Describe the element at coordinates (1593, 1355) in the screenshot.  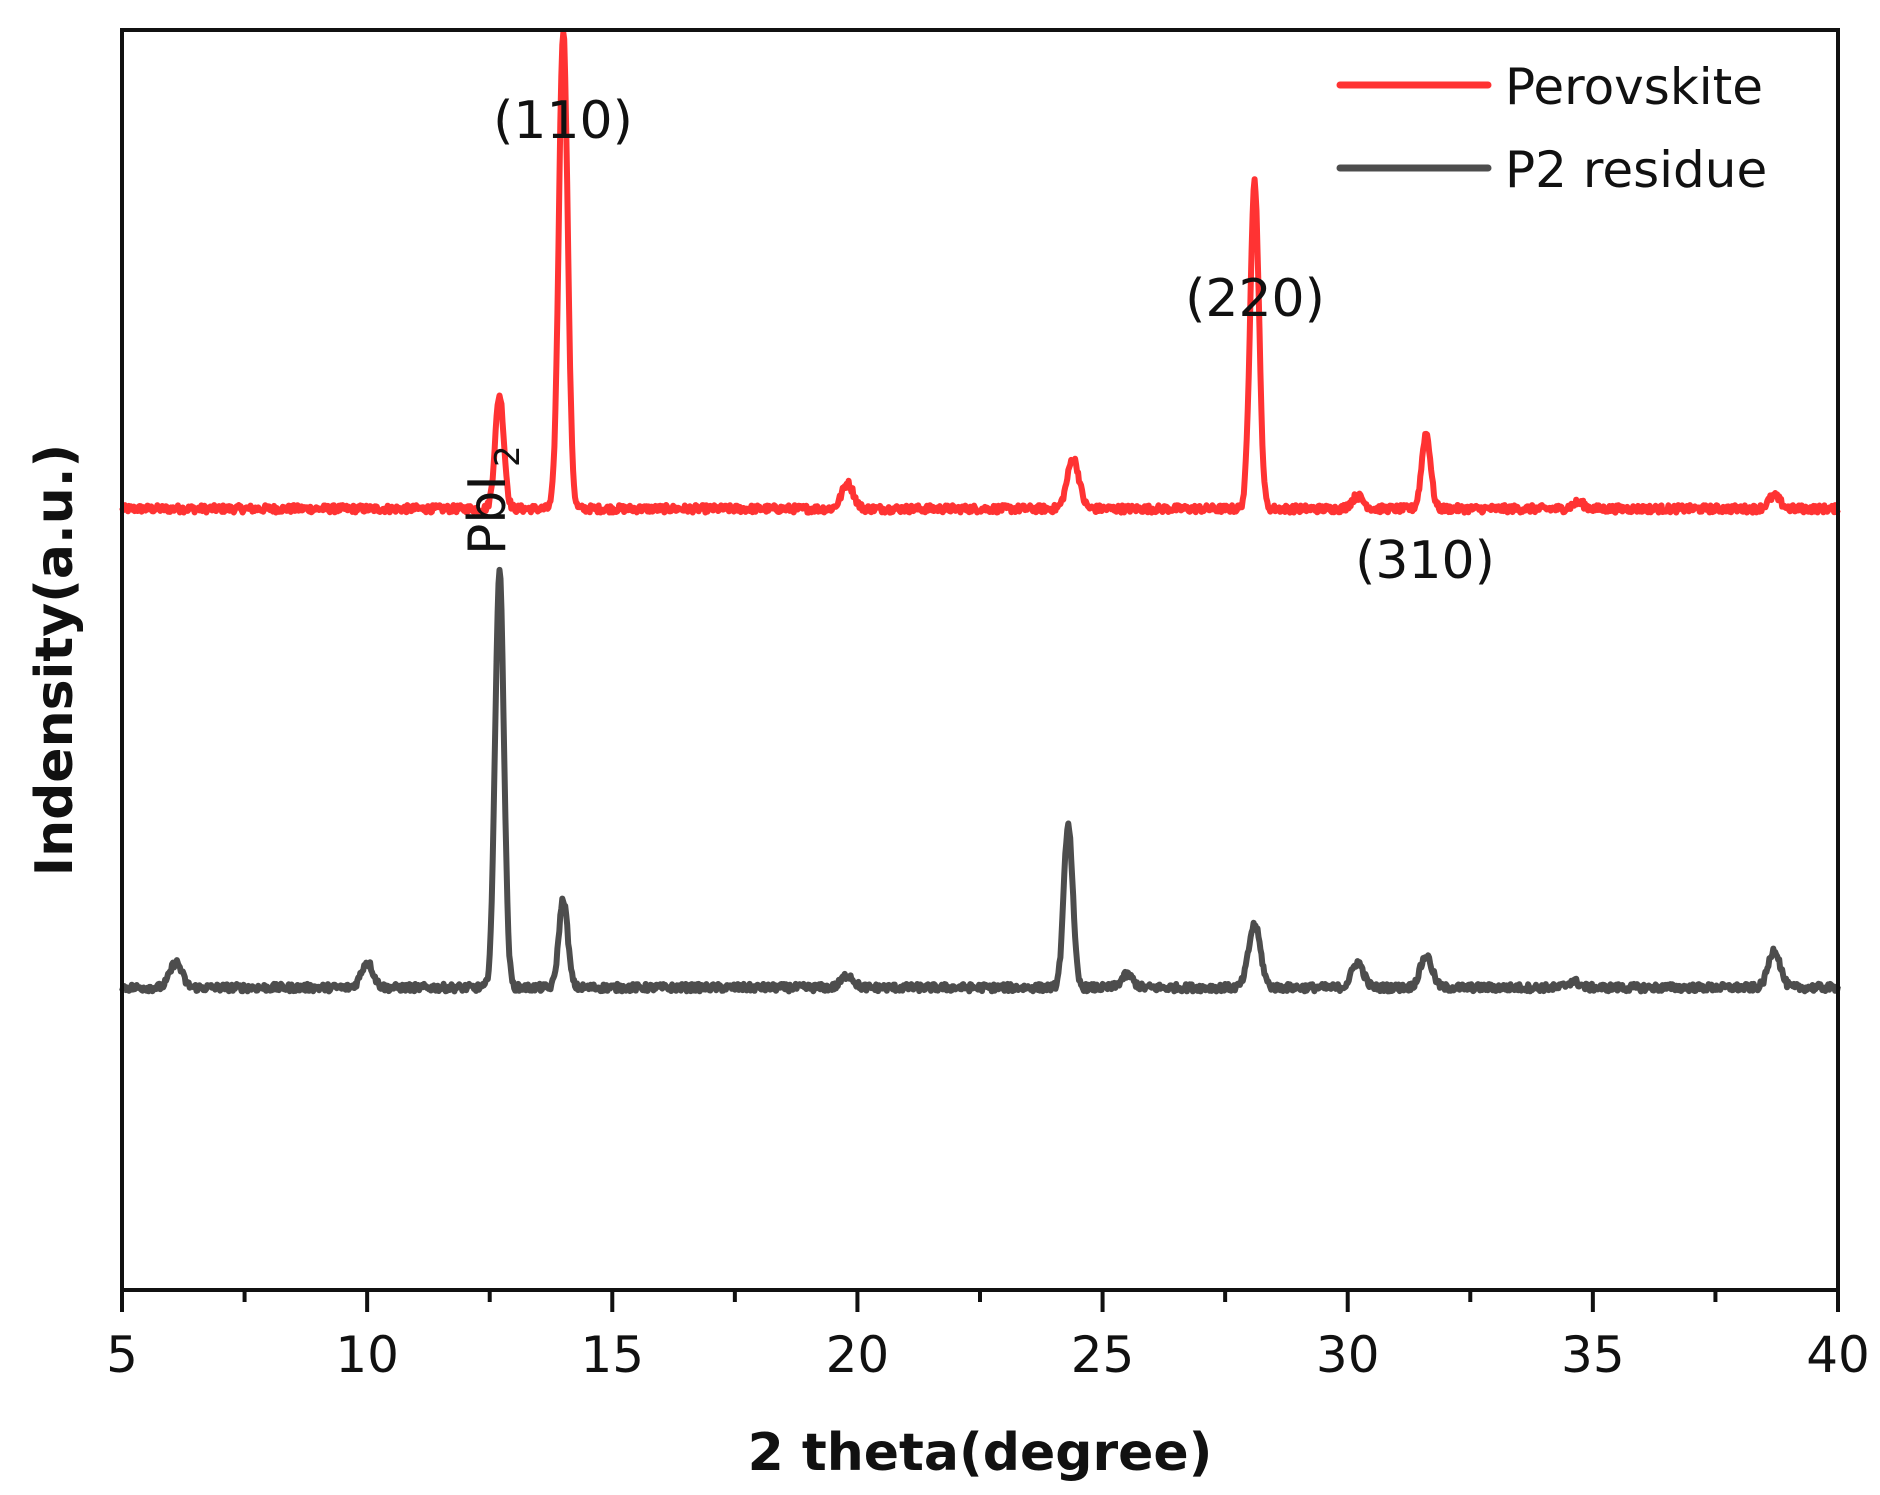
I see `x-tick-label: 35` at that location.